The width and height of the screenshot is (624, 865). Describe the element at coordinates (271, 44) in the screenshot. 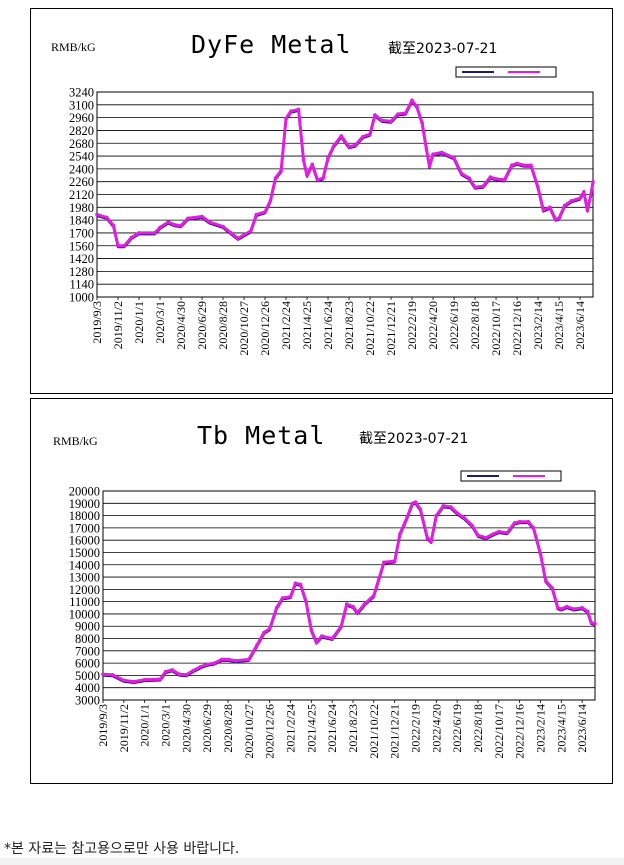

I see `chart-title: DyFe Metal` at that location.